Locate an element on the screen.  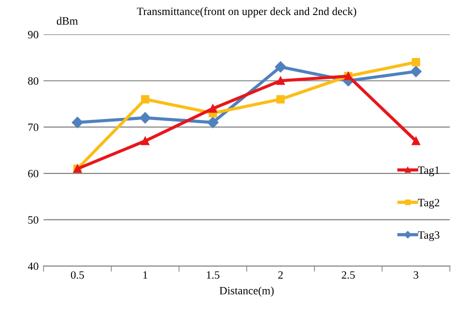
y-tick-label: 40 is located at coordinates (33, 266).